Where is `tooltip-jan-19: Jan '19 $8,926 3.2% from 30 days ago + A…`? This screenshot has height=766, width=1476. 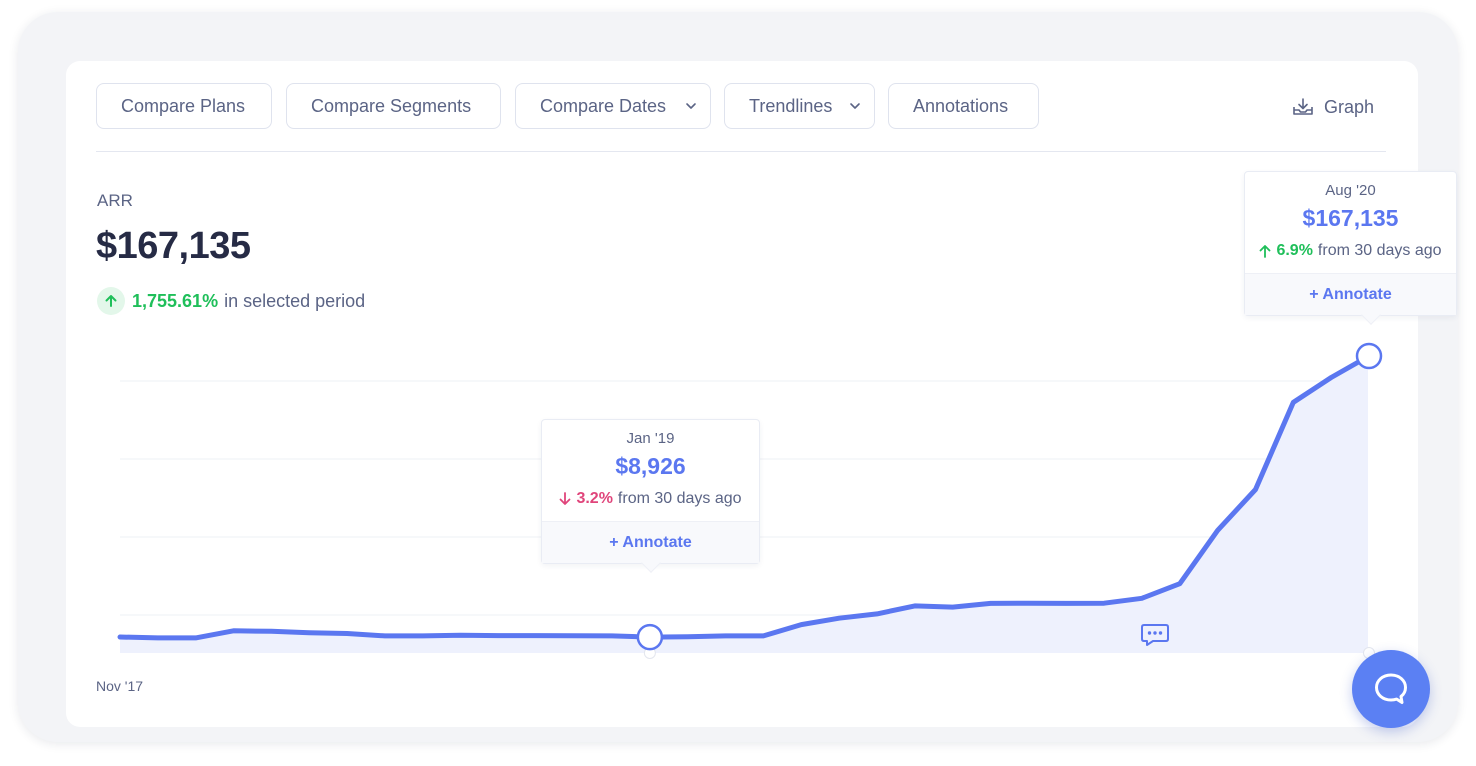 tooltip-jan-19: Jan '19 $8,926 3.2% from 30 days ago + A… is located at coordinates (650, 496).